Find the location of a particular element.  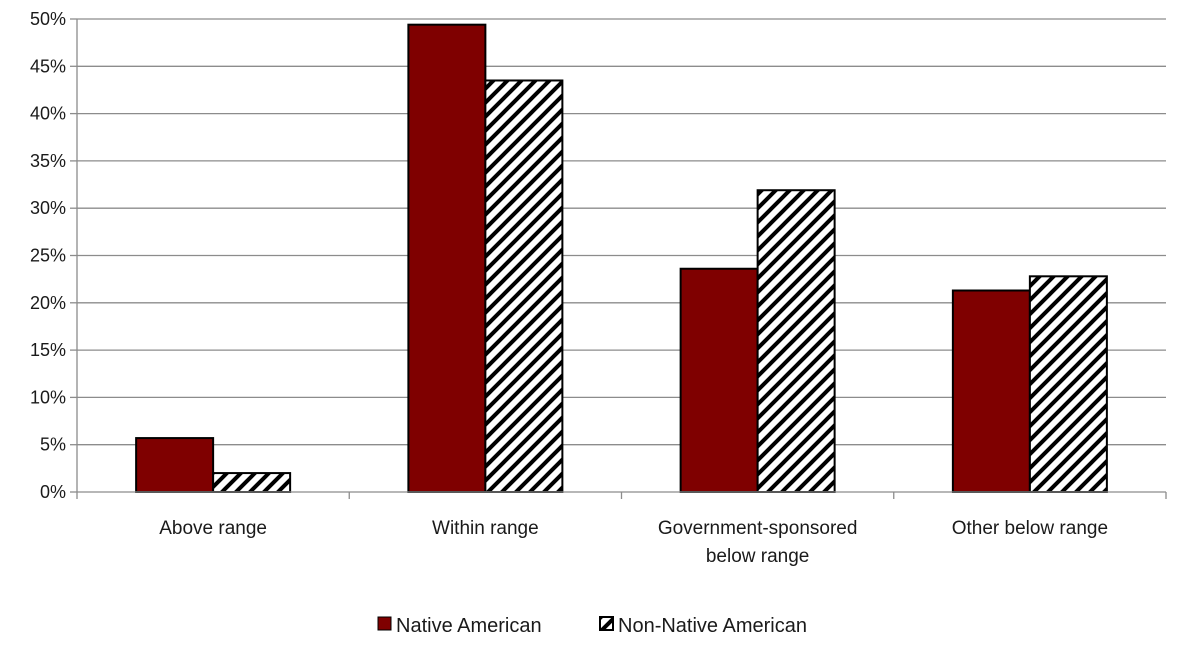

x-tick-label: Other below range is located at coordinates (1030, 528).